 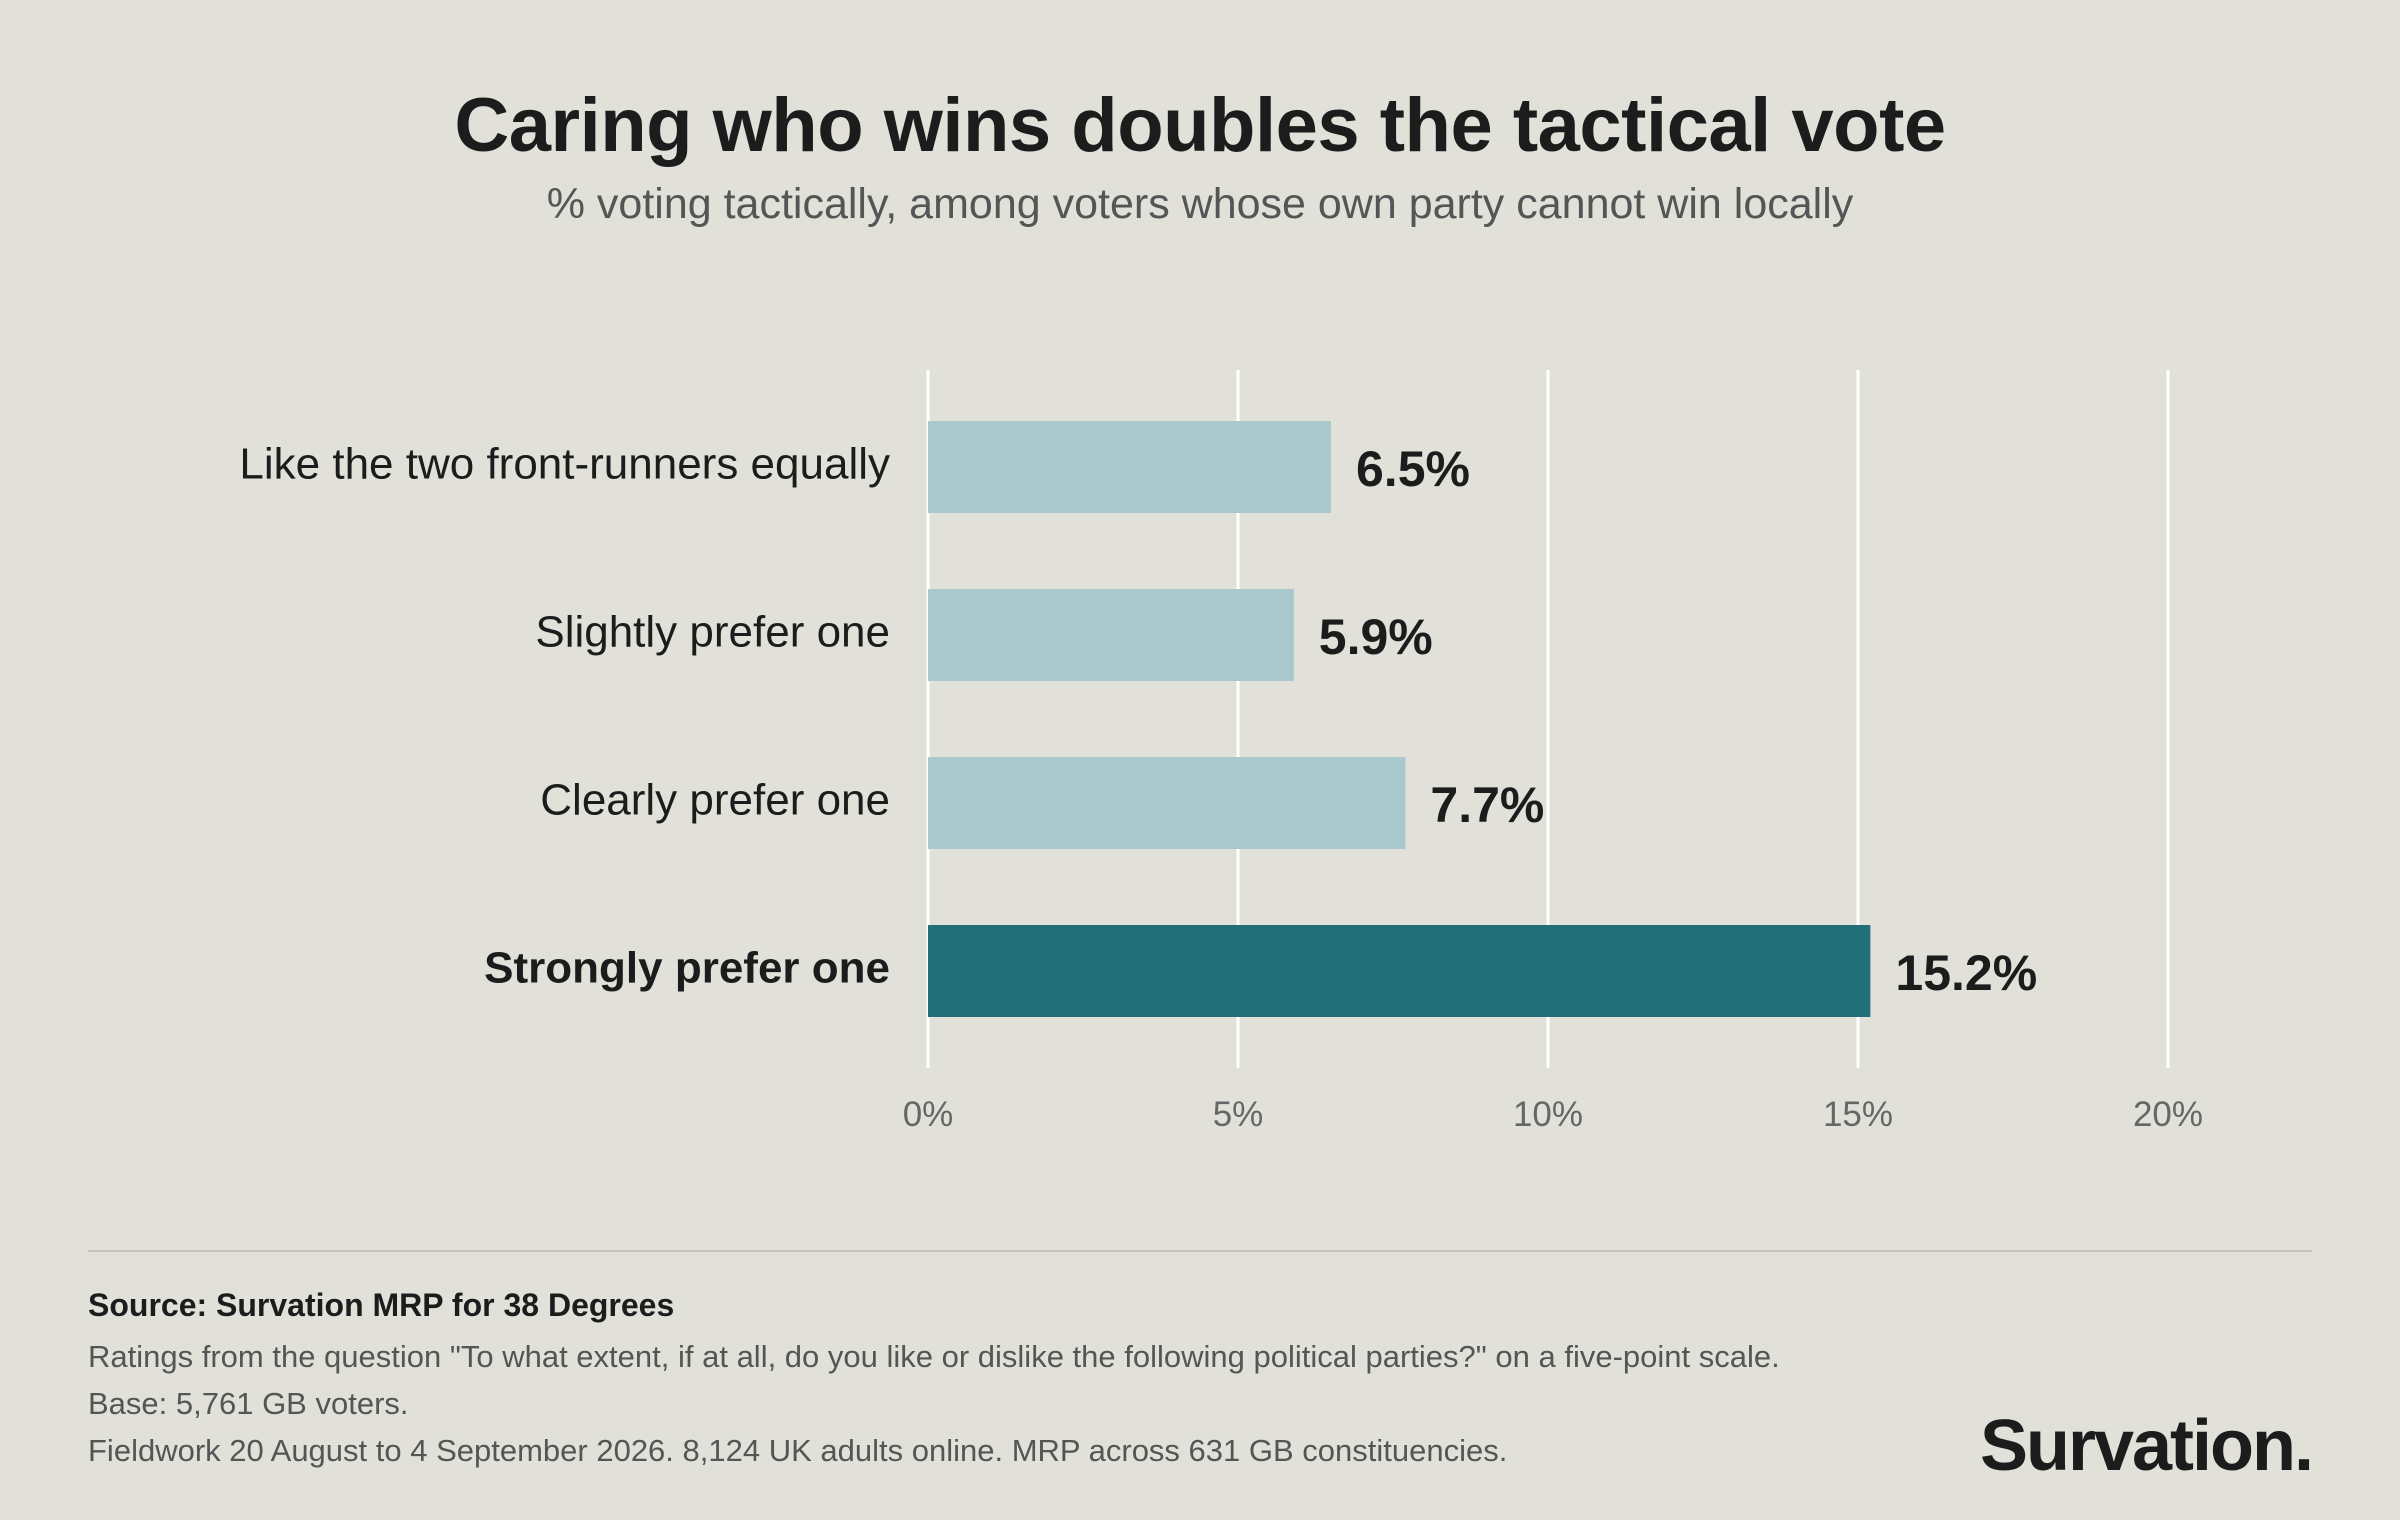 What do you see at coordinates (687, 968) in the screenshot?
I see `category-label: Strongly prefer one` at bounding box center [687, 968].